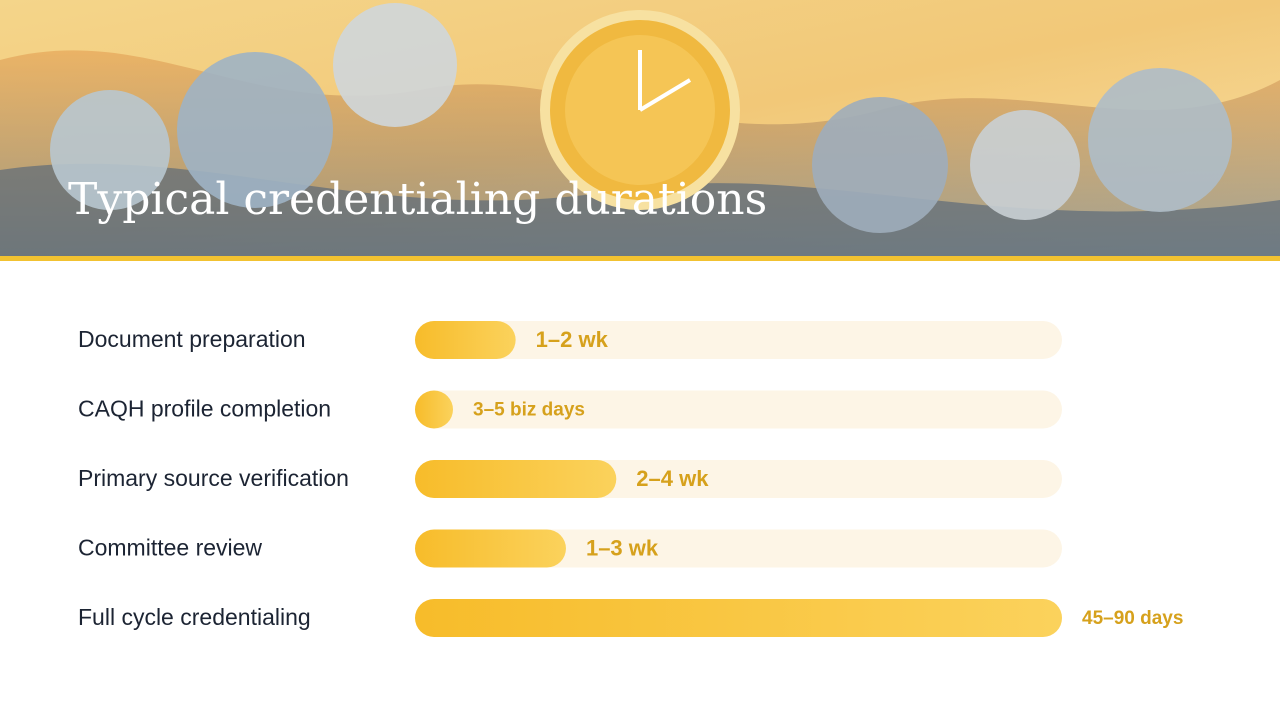 The height and width of the screenshot is (720, 1280). What do you see at coordinates (213, 478) in the screenshot?
I see `category-label: Primary source verification` at bounding box center [213, 478].